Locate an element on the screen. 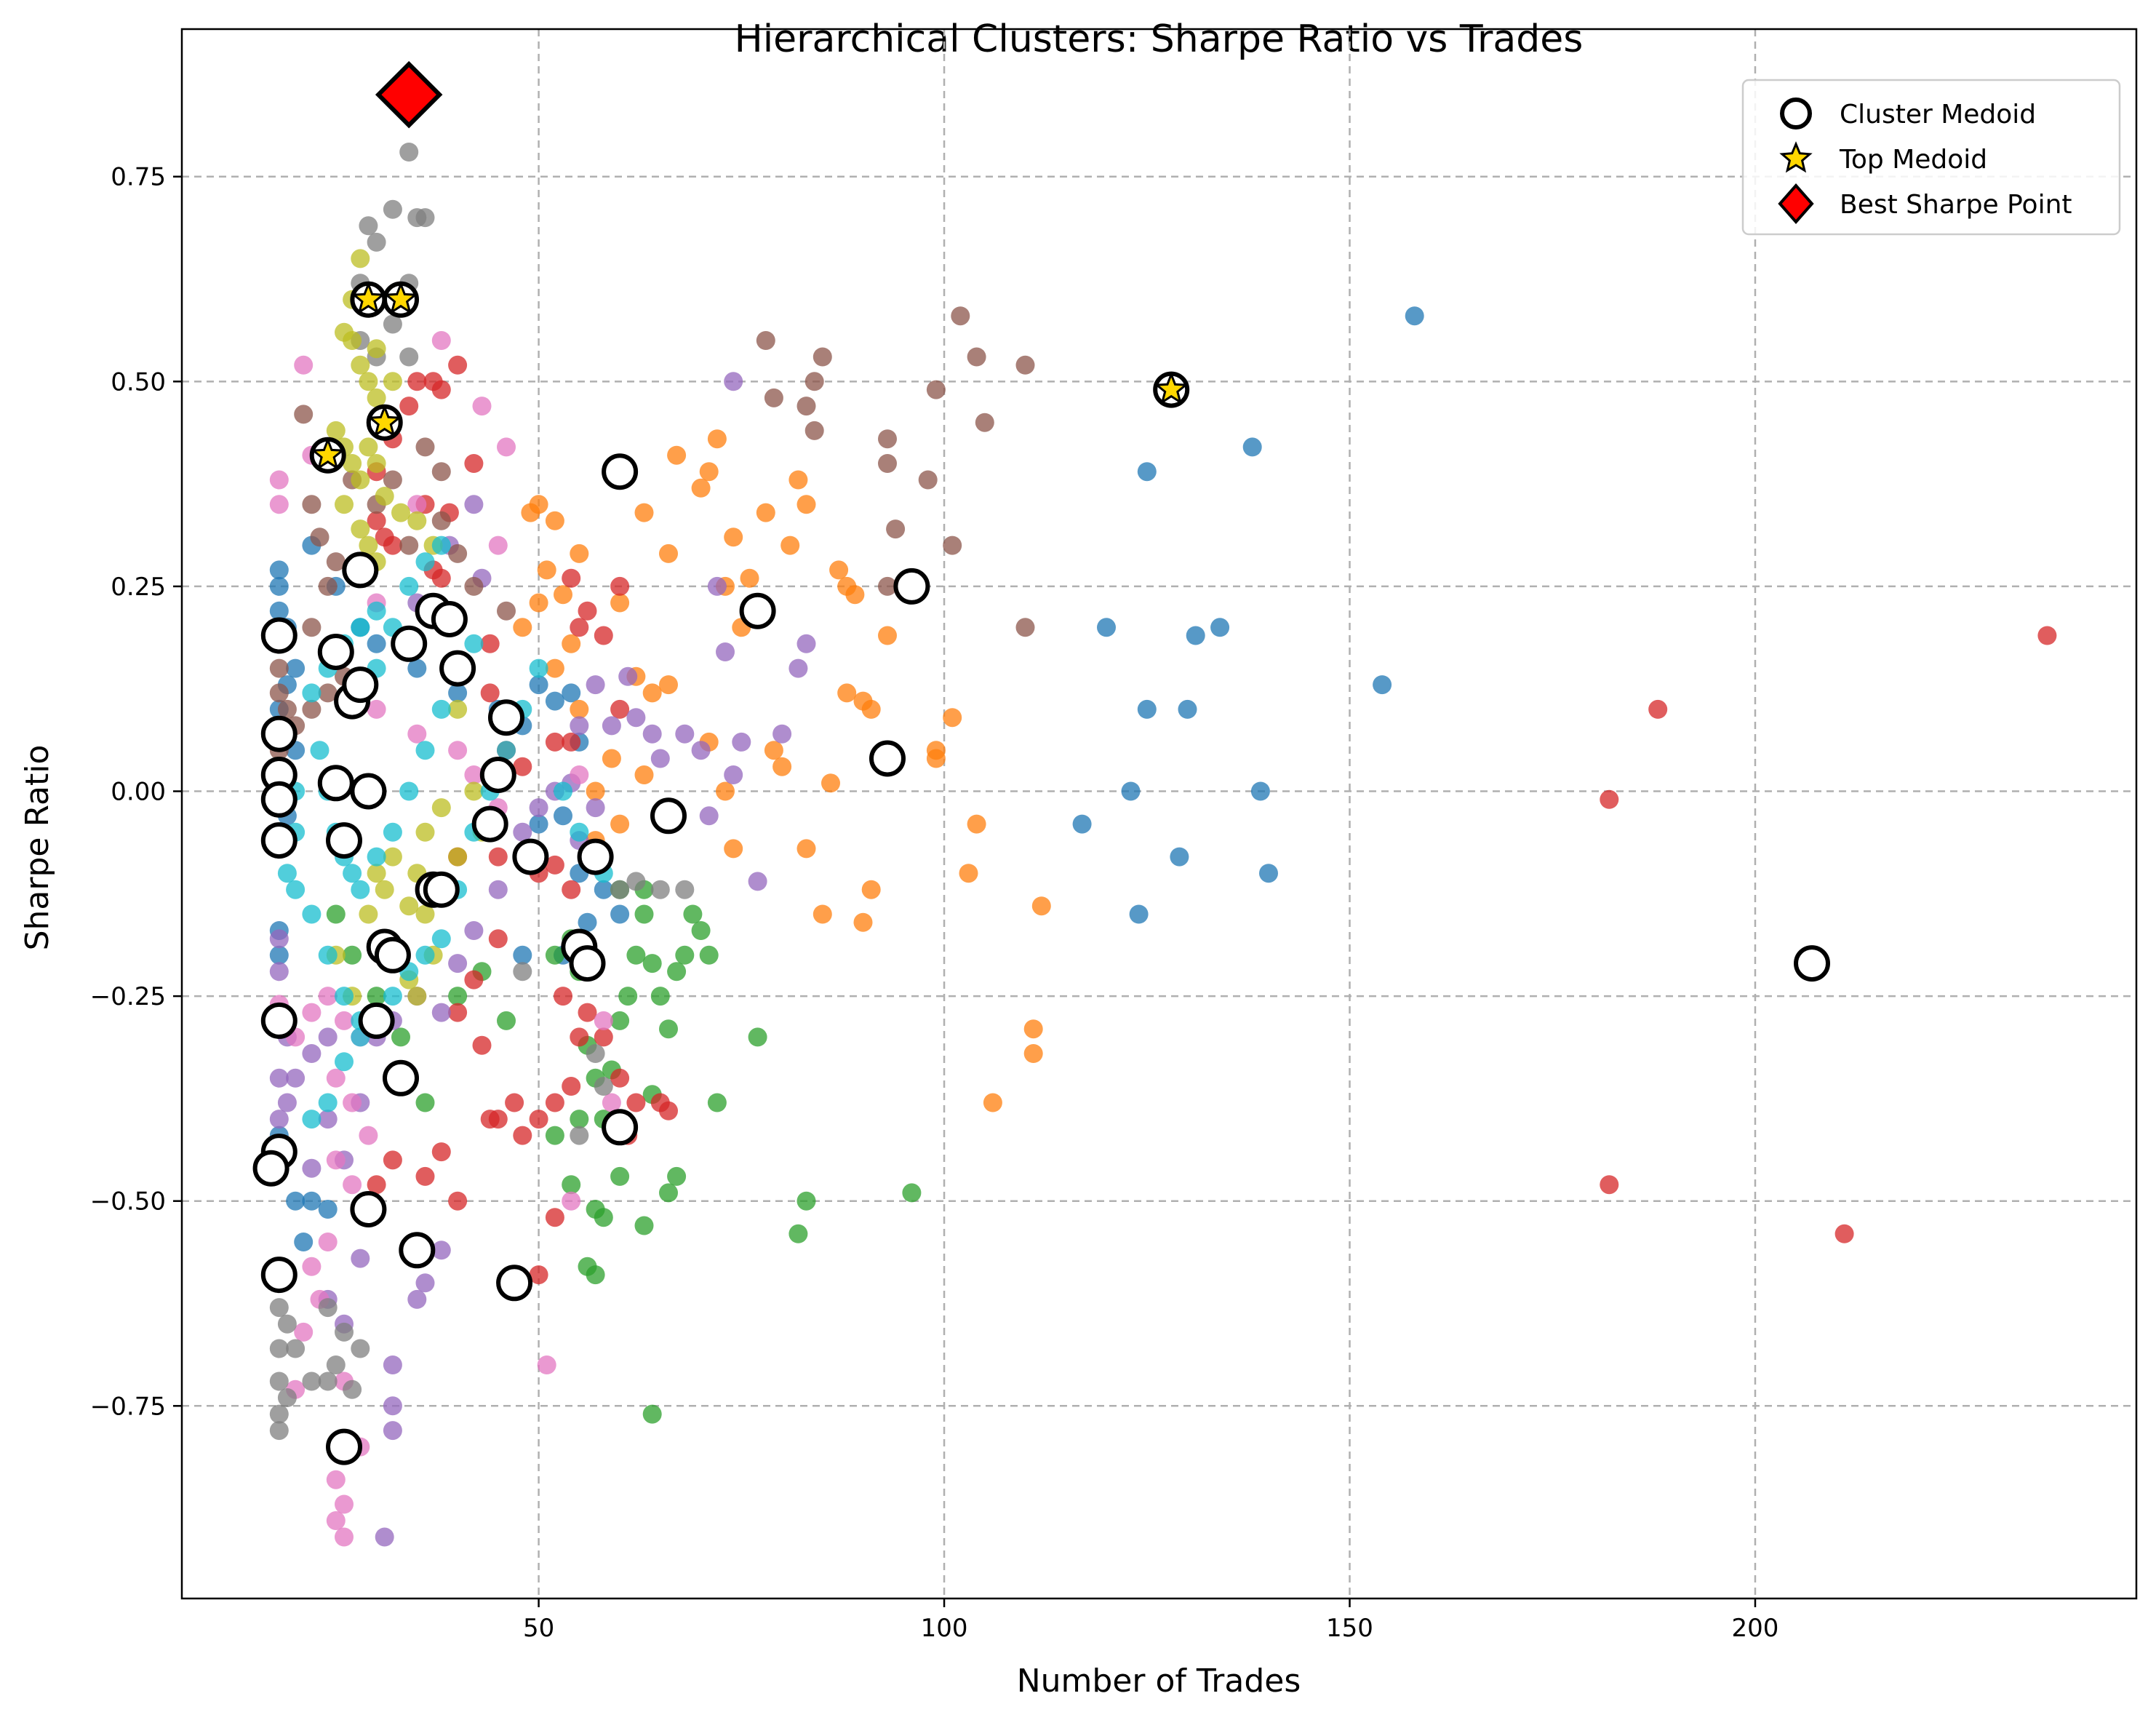 The height and width of the screenshot is (1720, 2156). y-tick-label: −0.75 is located at coordinates (128, 1407).